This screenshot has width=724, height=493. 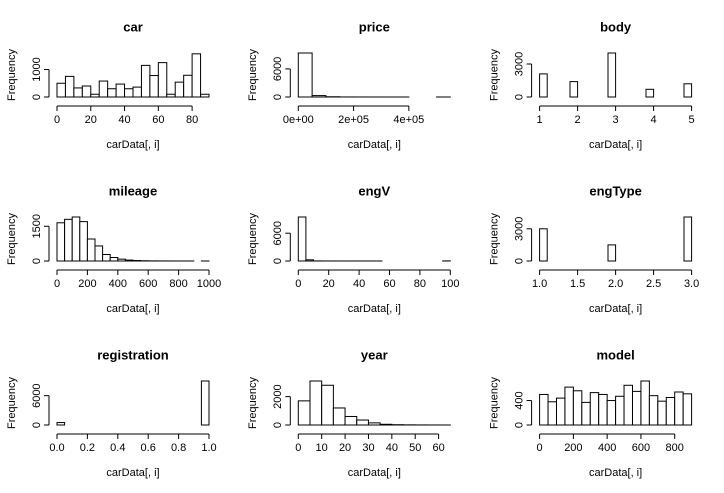 What do you see at coordinates (616, 120) in the screenshot?
I see `x-tick-label: 3` at bounding box center [616, 120].